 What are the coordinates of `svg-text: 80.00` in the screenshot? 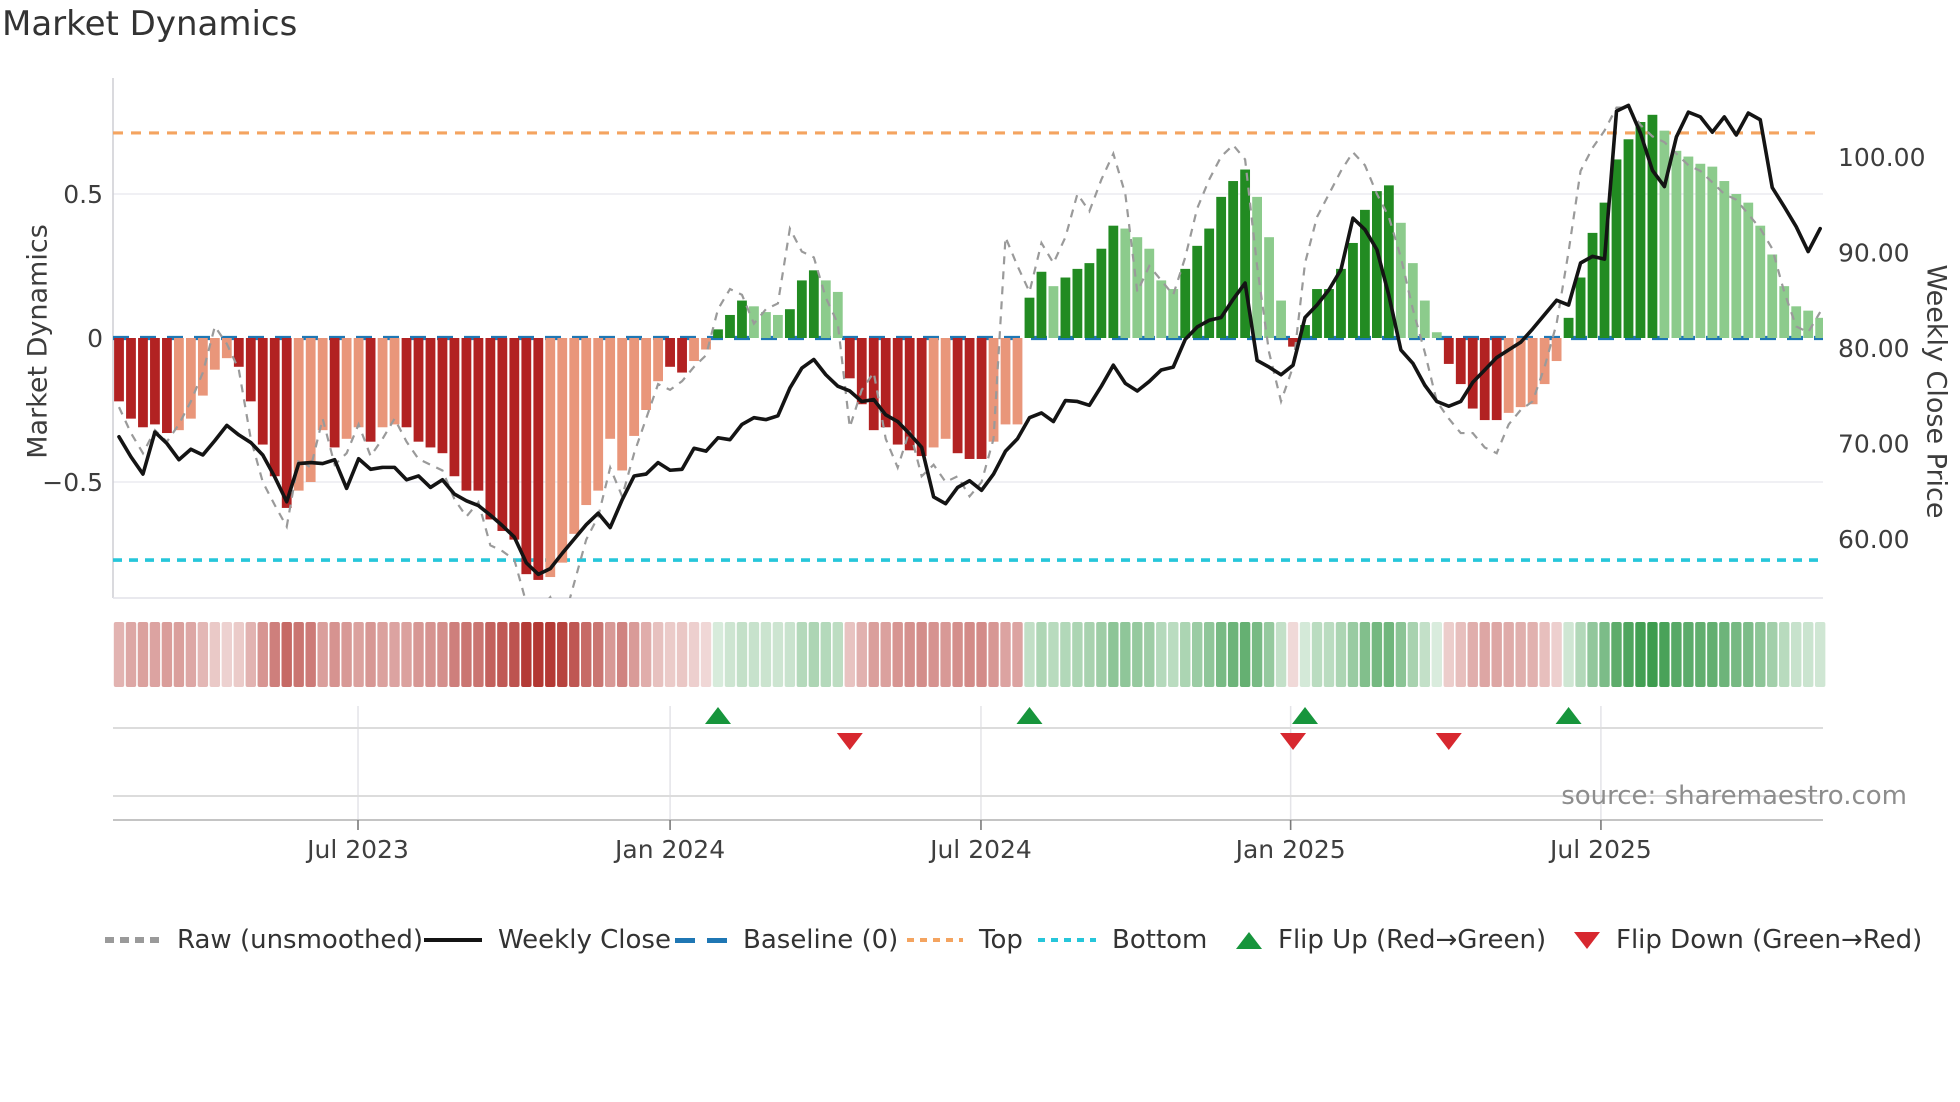 It's located at (1874, 348).